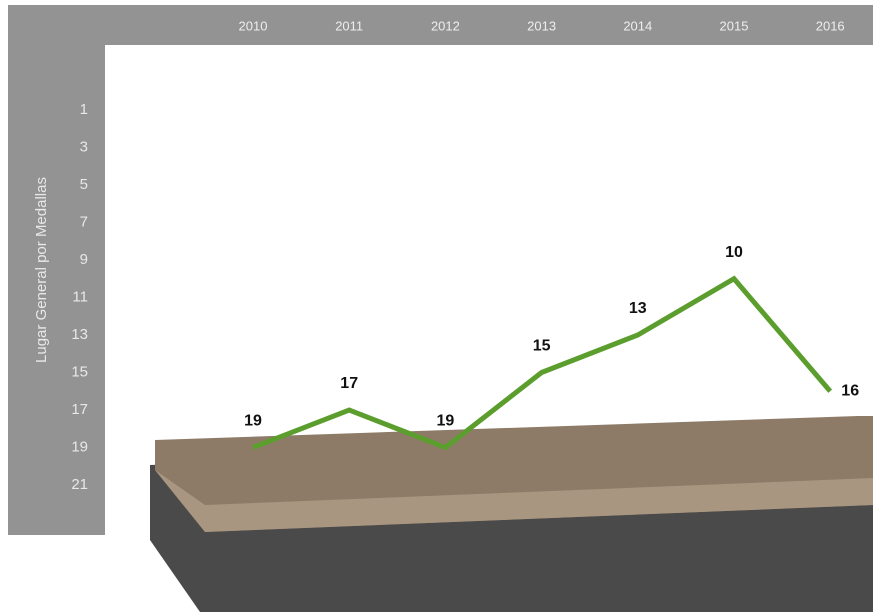  I want to click on value-label: 13, so click(638, 308).